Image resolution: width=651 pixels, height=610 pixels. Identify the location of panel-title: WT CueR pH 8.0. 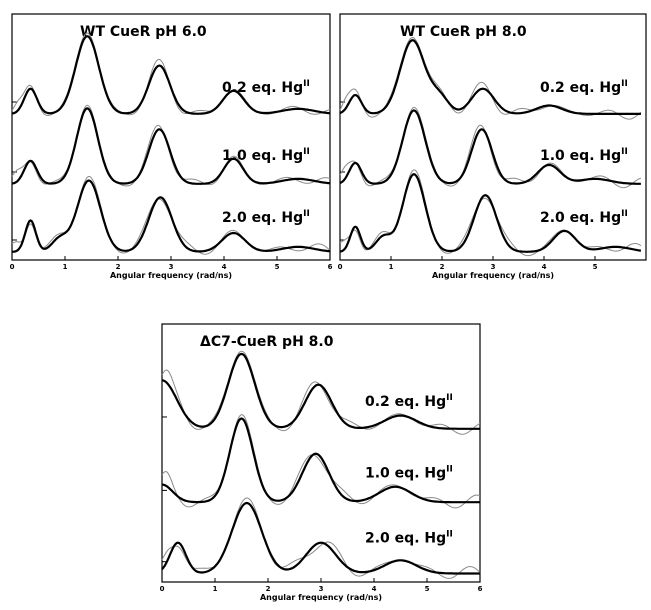
(463, 32).